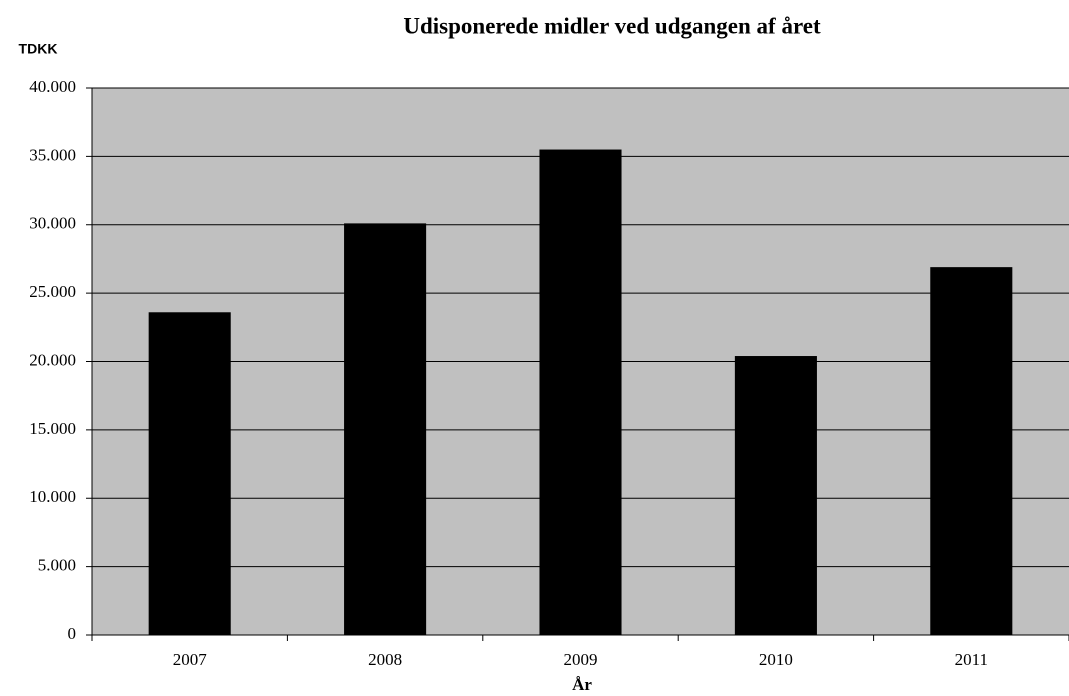  Describe the element at coordinates (385, 659) in the screenshot. I see `x-tick-label: 2008` at that location.